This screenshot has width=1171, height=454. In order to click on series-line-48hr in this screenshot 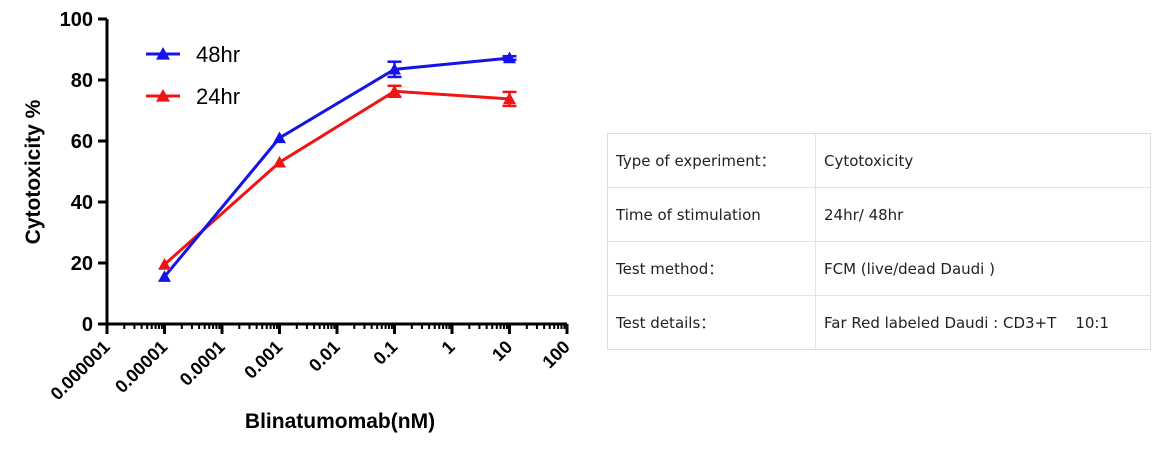, I will do `click(336, 167)`.